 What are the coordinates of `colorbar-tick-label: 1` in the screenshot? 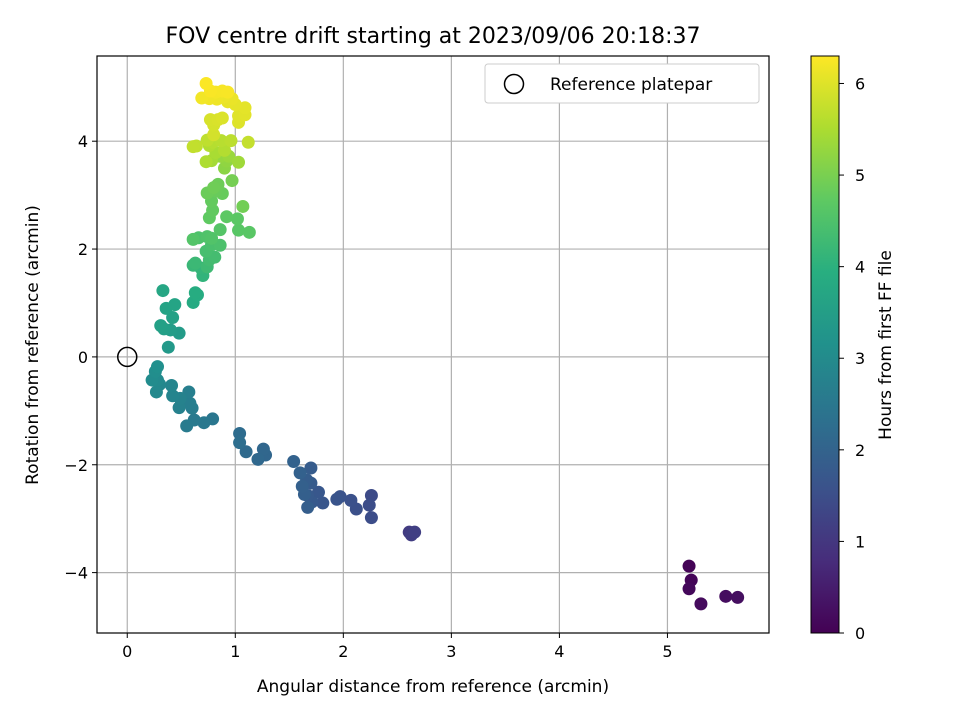 It's located at (860, 541).